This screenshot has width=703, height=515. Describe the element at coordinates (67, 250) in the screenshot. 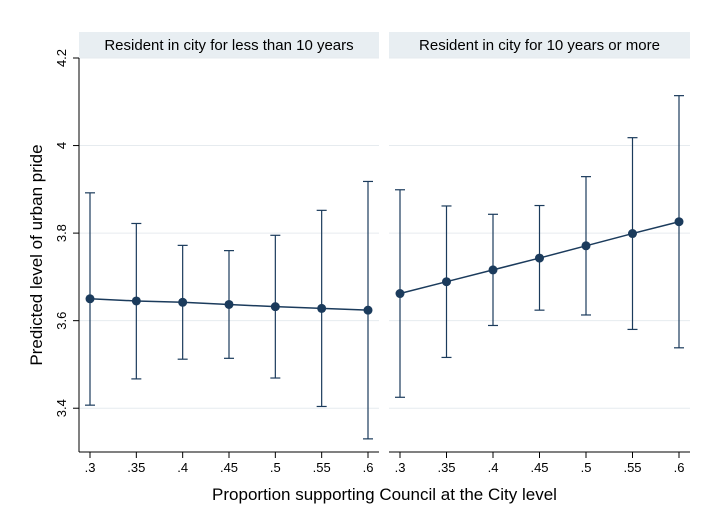

I see `y-axis: 3.4 3.6 3.8 4 4.2` at that location.